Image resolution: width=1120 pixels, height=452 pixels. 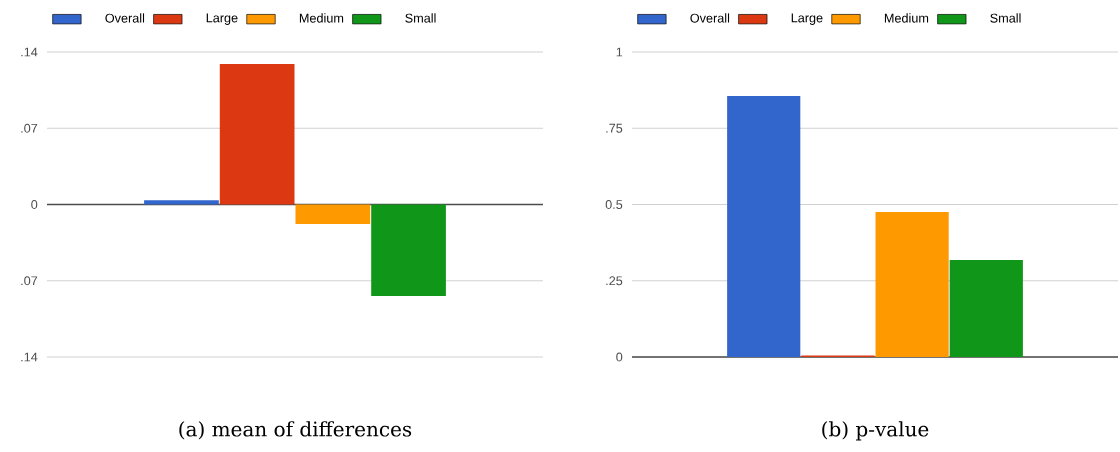 What do you see at coordinates (614, 204) in the screenshot?
I see `y-tick-label: 0.5` at bounding box center [614, 204].